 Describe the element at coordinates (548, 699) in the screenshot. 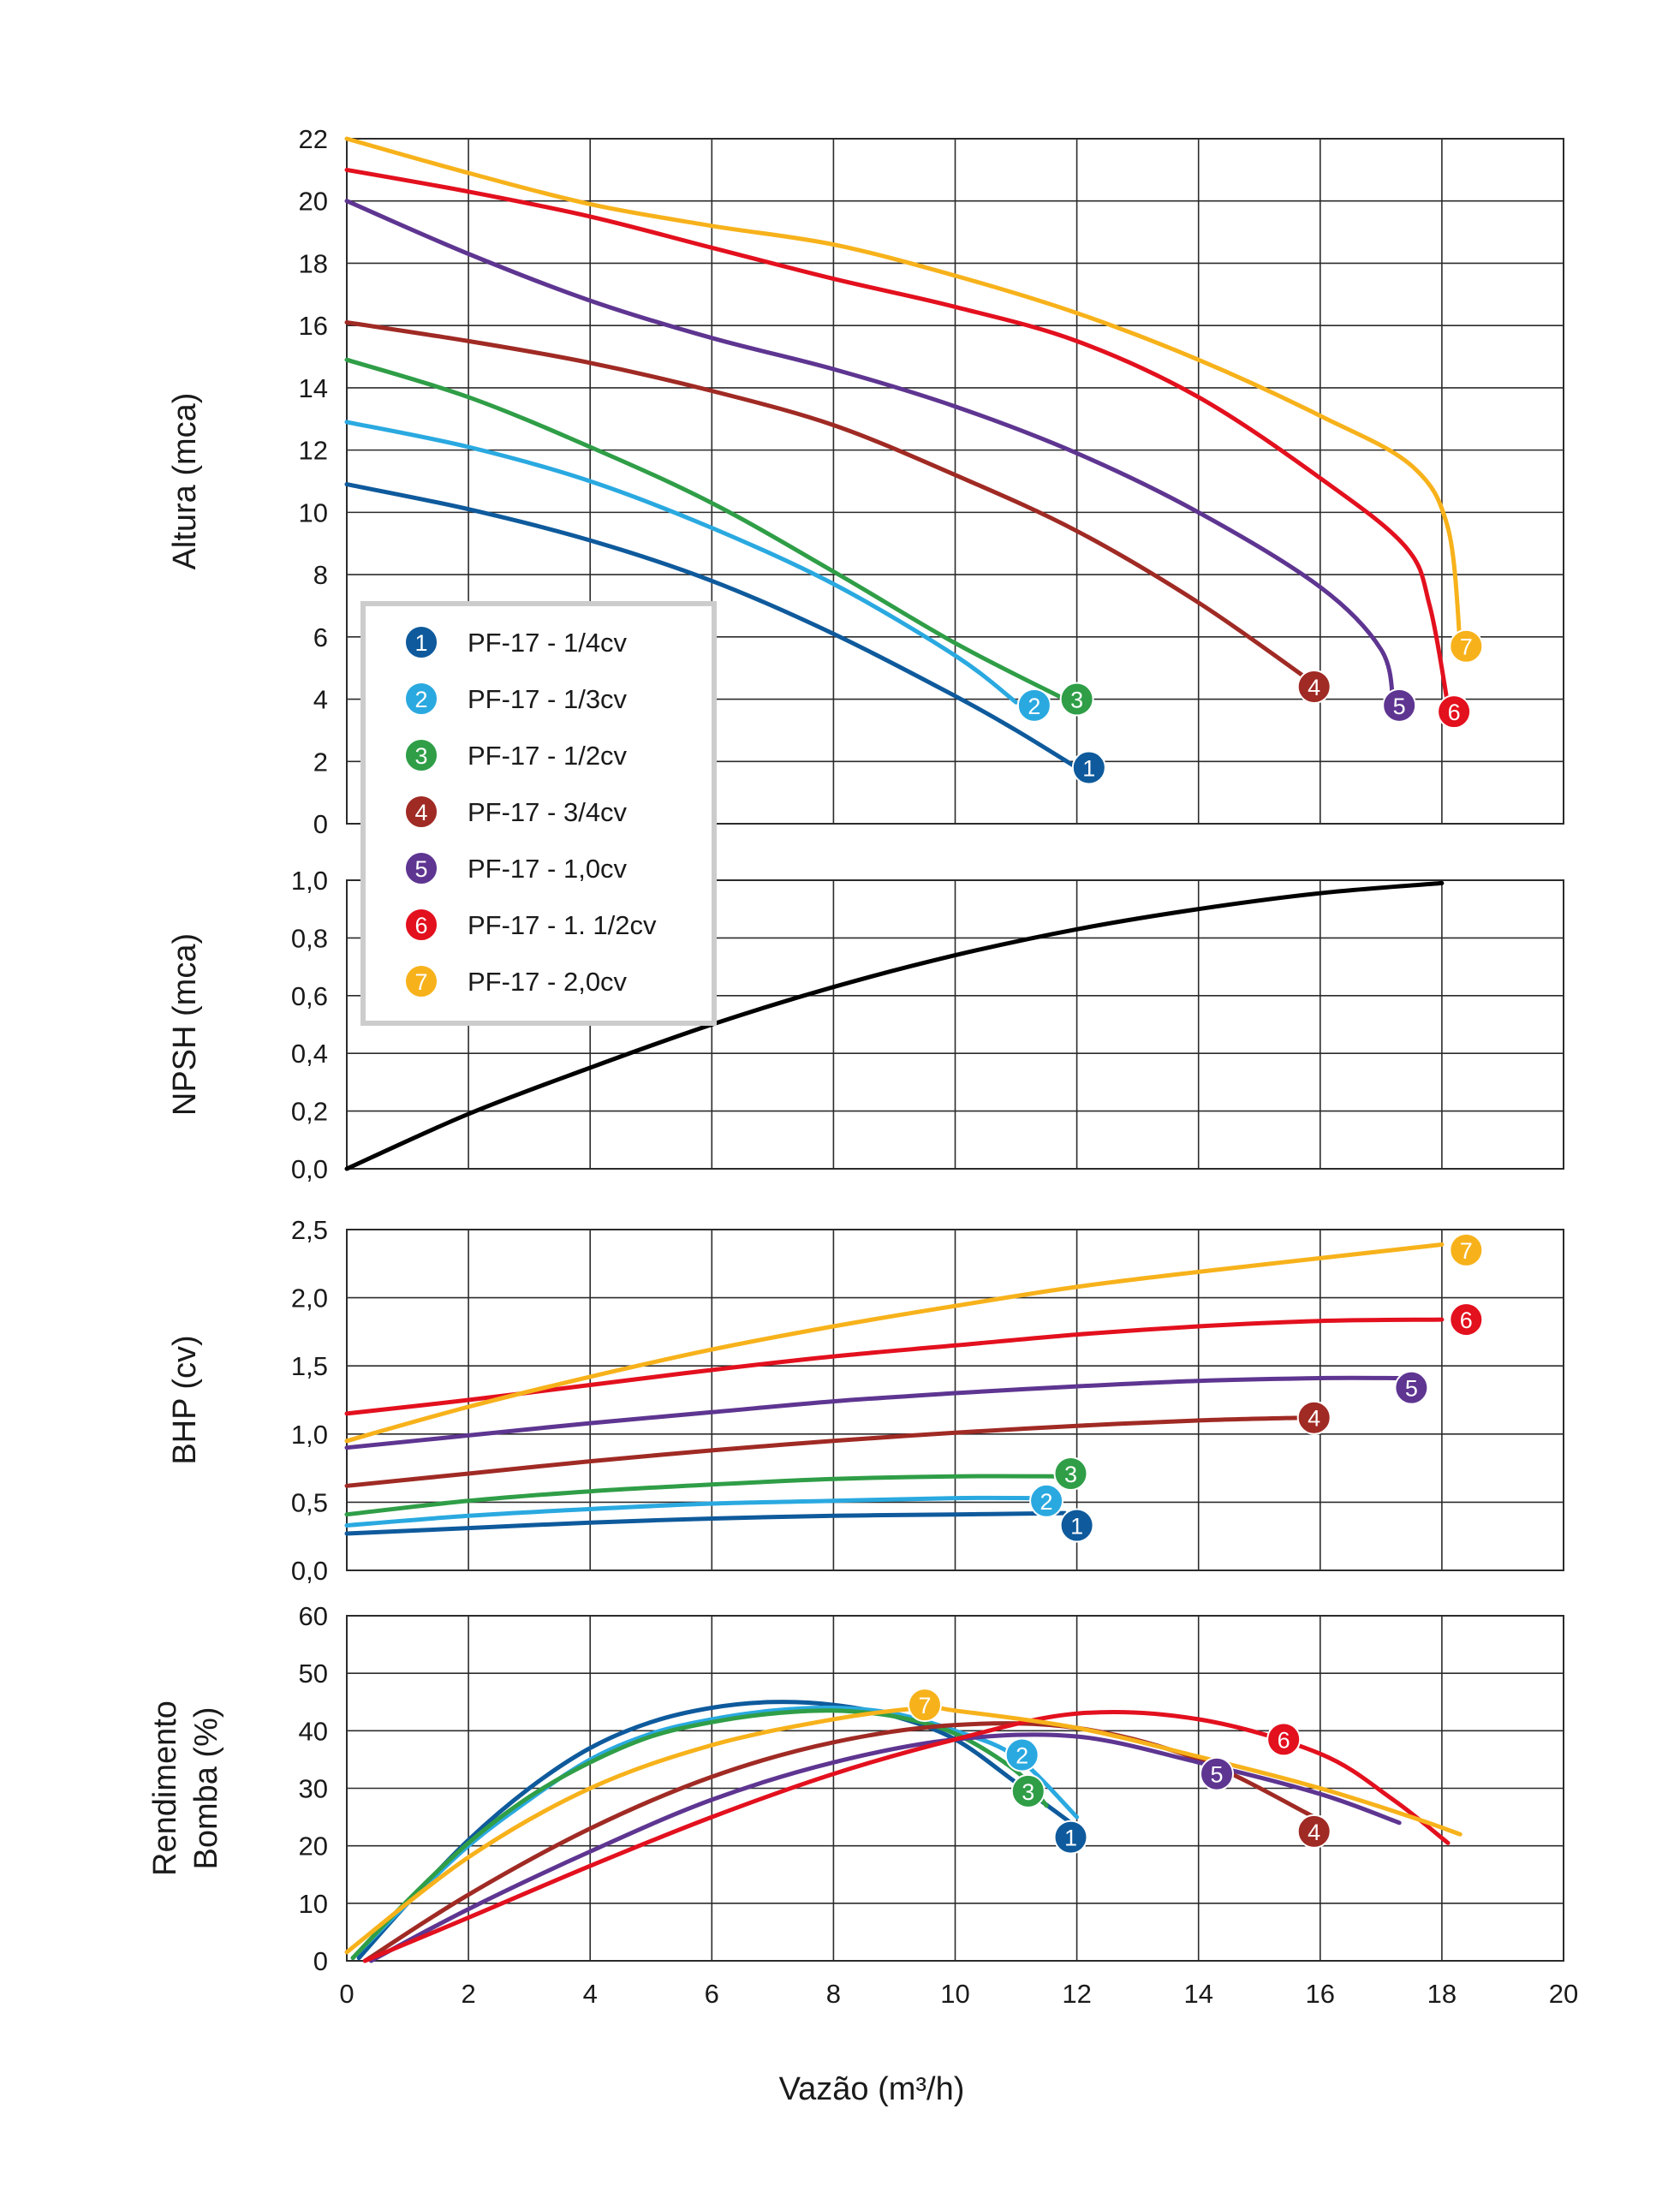

I see `legend-label-2: PF-17 - 1/3cv` at that location.